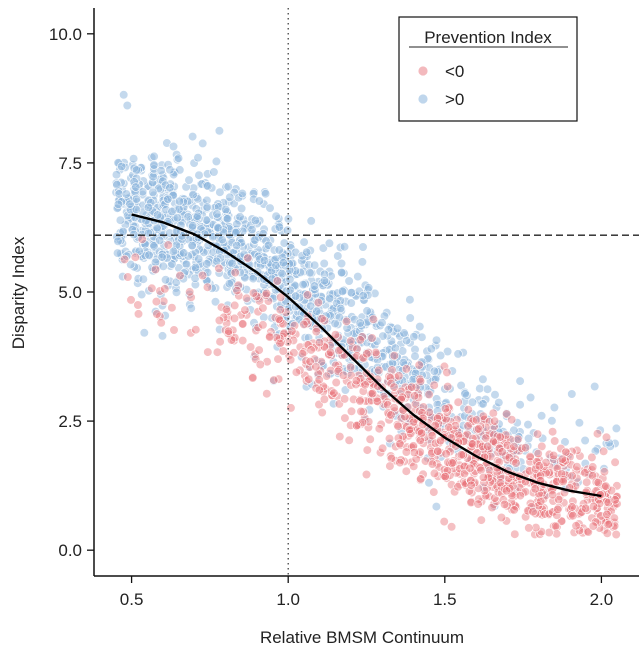 The width and height of the screenshot is (639, 652). What do you see at coordinates (488, 37) in the screenshot?
I see `legend-title: Prevention Index` at bounding box center [488, 37].